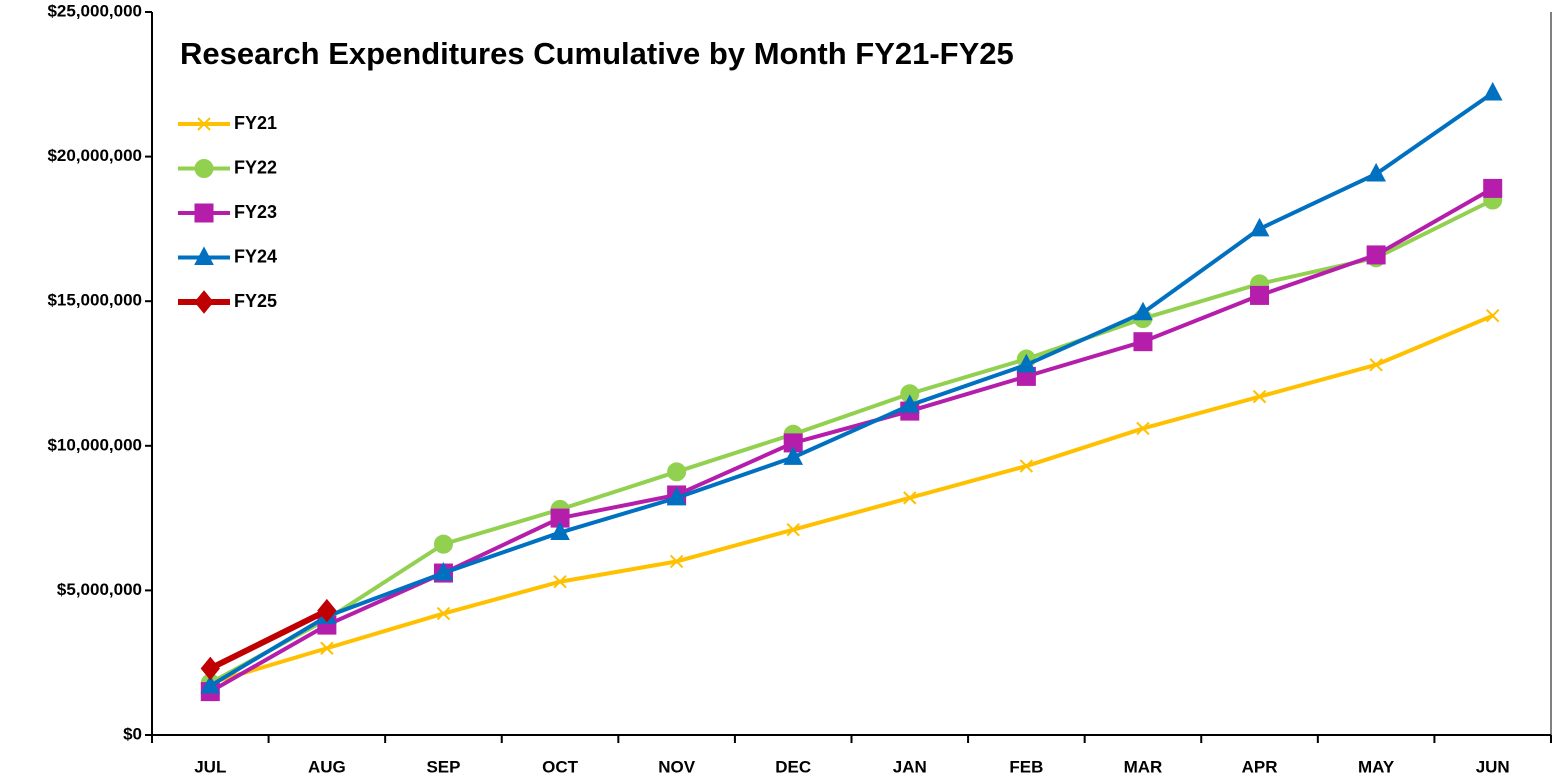 The image size is (1554, 781). Describe the element at coordinates (443, 766) in the screenshot. I see `x-tick-label: SEP` at that location.